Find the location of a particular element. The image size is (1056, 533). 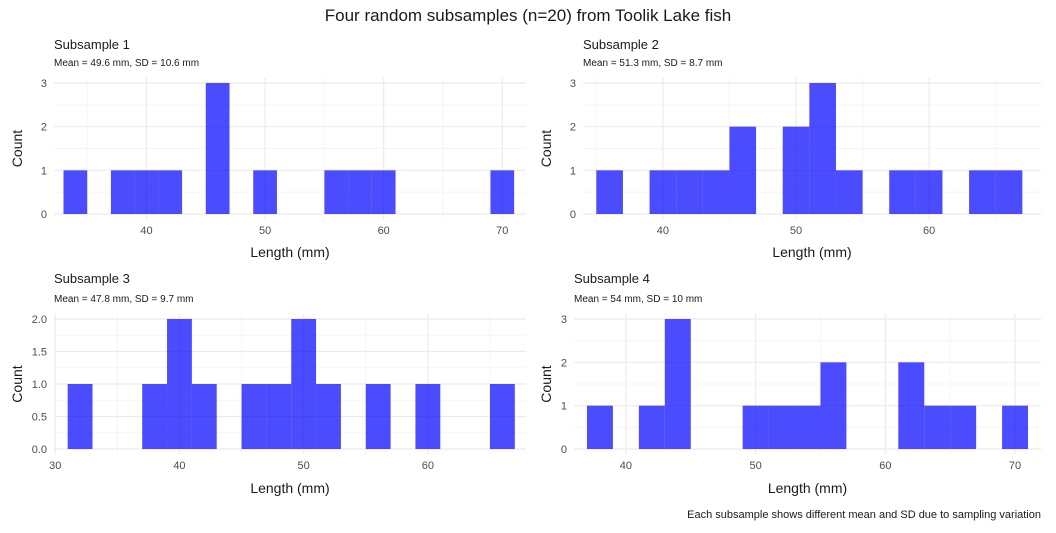

panel-title: Subsample 1 is located at coordinates (92, 44).